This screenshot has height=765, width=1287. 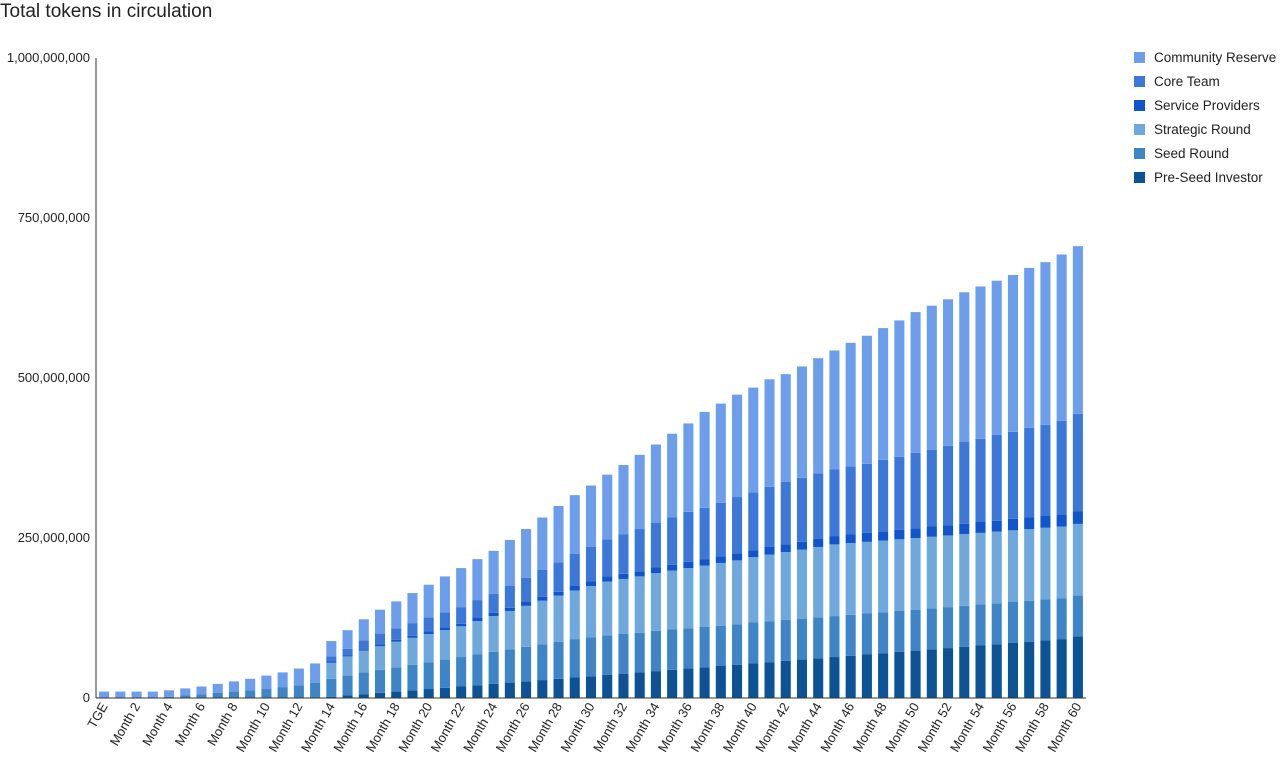 I want to click on y-tick-label: 250,000,000, so click(x=54, y=537).